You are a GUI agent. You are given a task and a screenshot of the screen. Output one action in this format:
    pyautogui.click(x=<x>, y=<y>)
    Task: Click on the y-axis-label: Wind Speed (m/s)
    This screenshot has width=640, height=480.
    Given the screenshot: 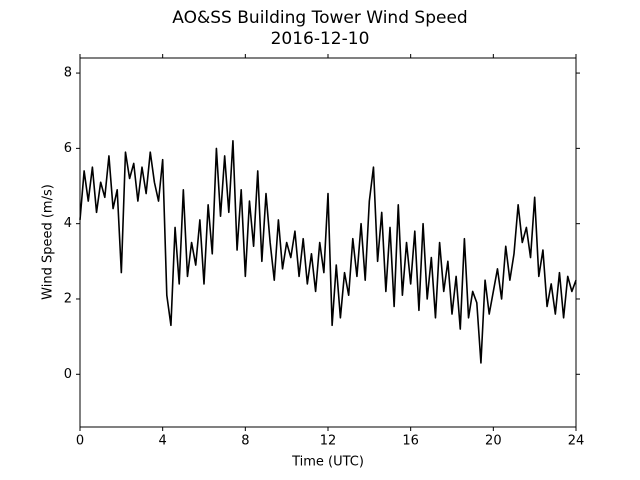 What is the action you would take?
    pyautogui.click(x=48, y=242)
    